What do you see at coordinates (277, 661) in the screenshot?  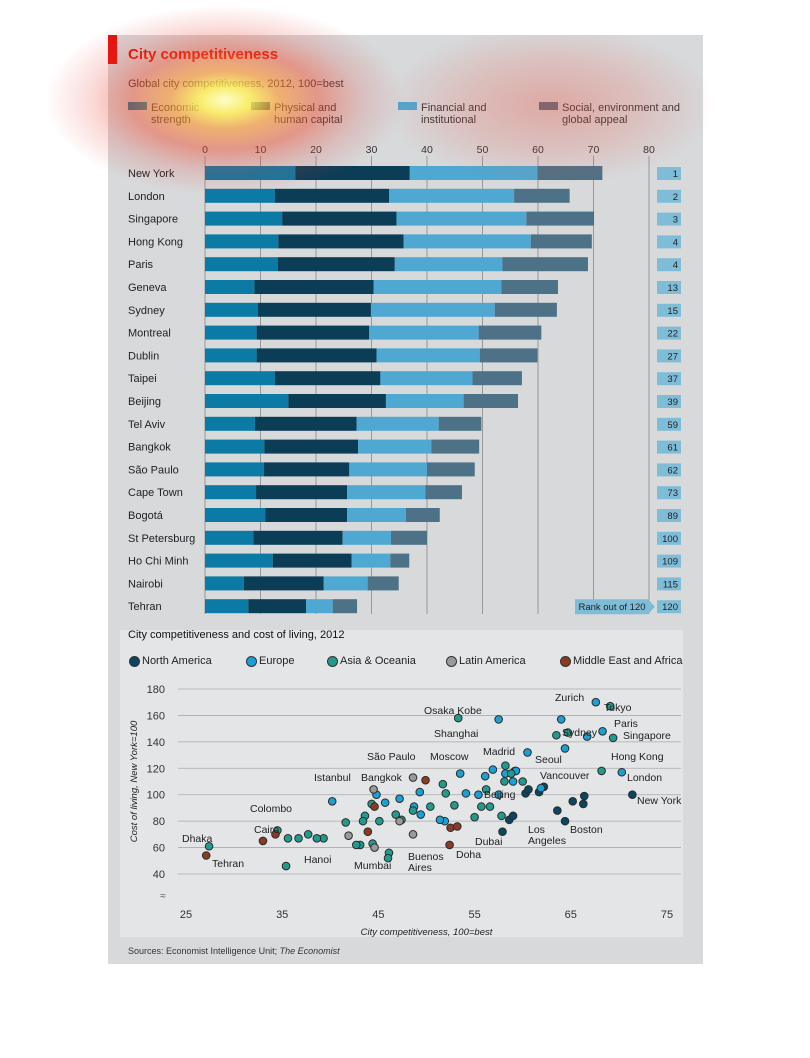 I see `legend-label-europe: Europe` at bounding box center [277, 661].